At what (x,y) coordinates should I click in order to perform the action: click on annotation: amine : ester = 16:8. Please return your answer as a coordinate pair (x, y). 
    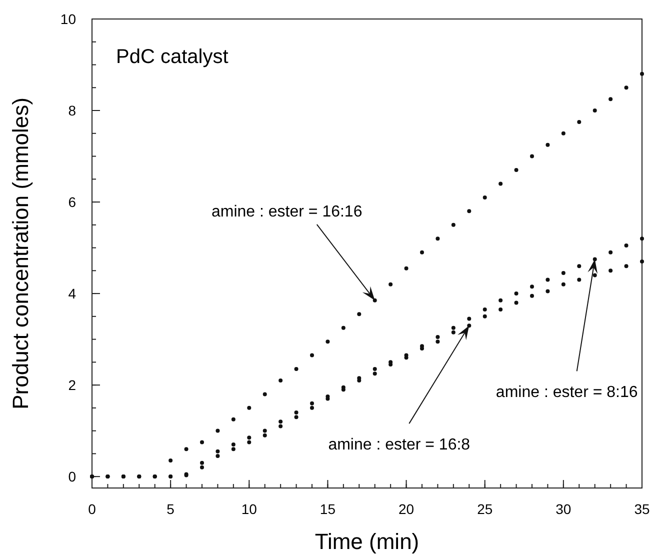
    Looking at the image, I should click on (399, 445).